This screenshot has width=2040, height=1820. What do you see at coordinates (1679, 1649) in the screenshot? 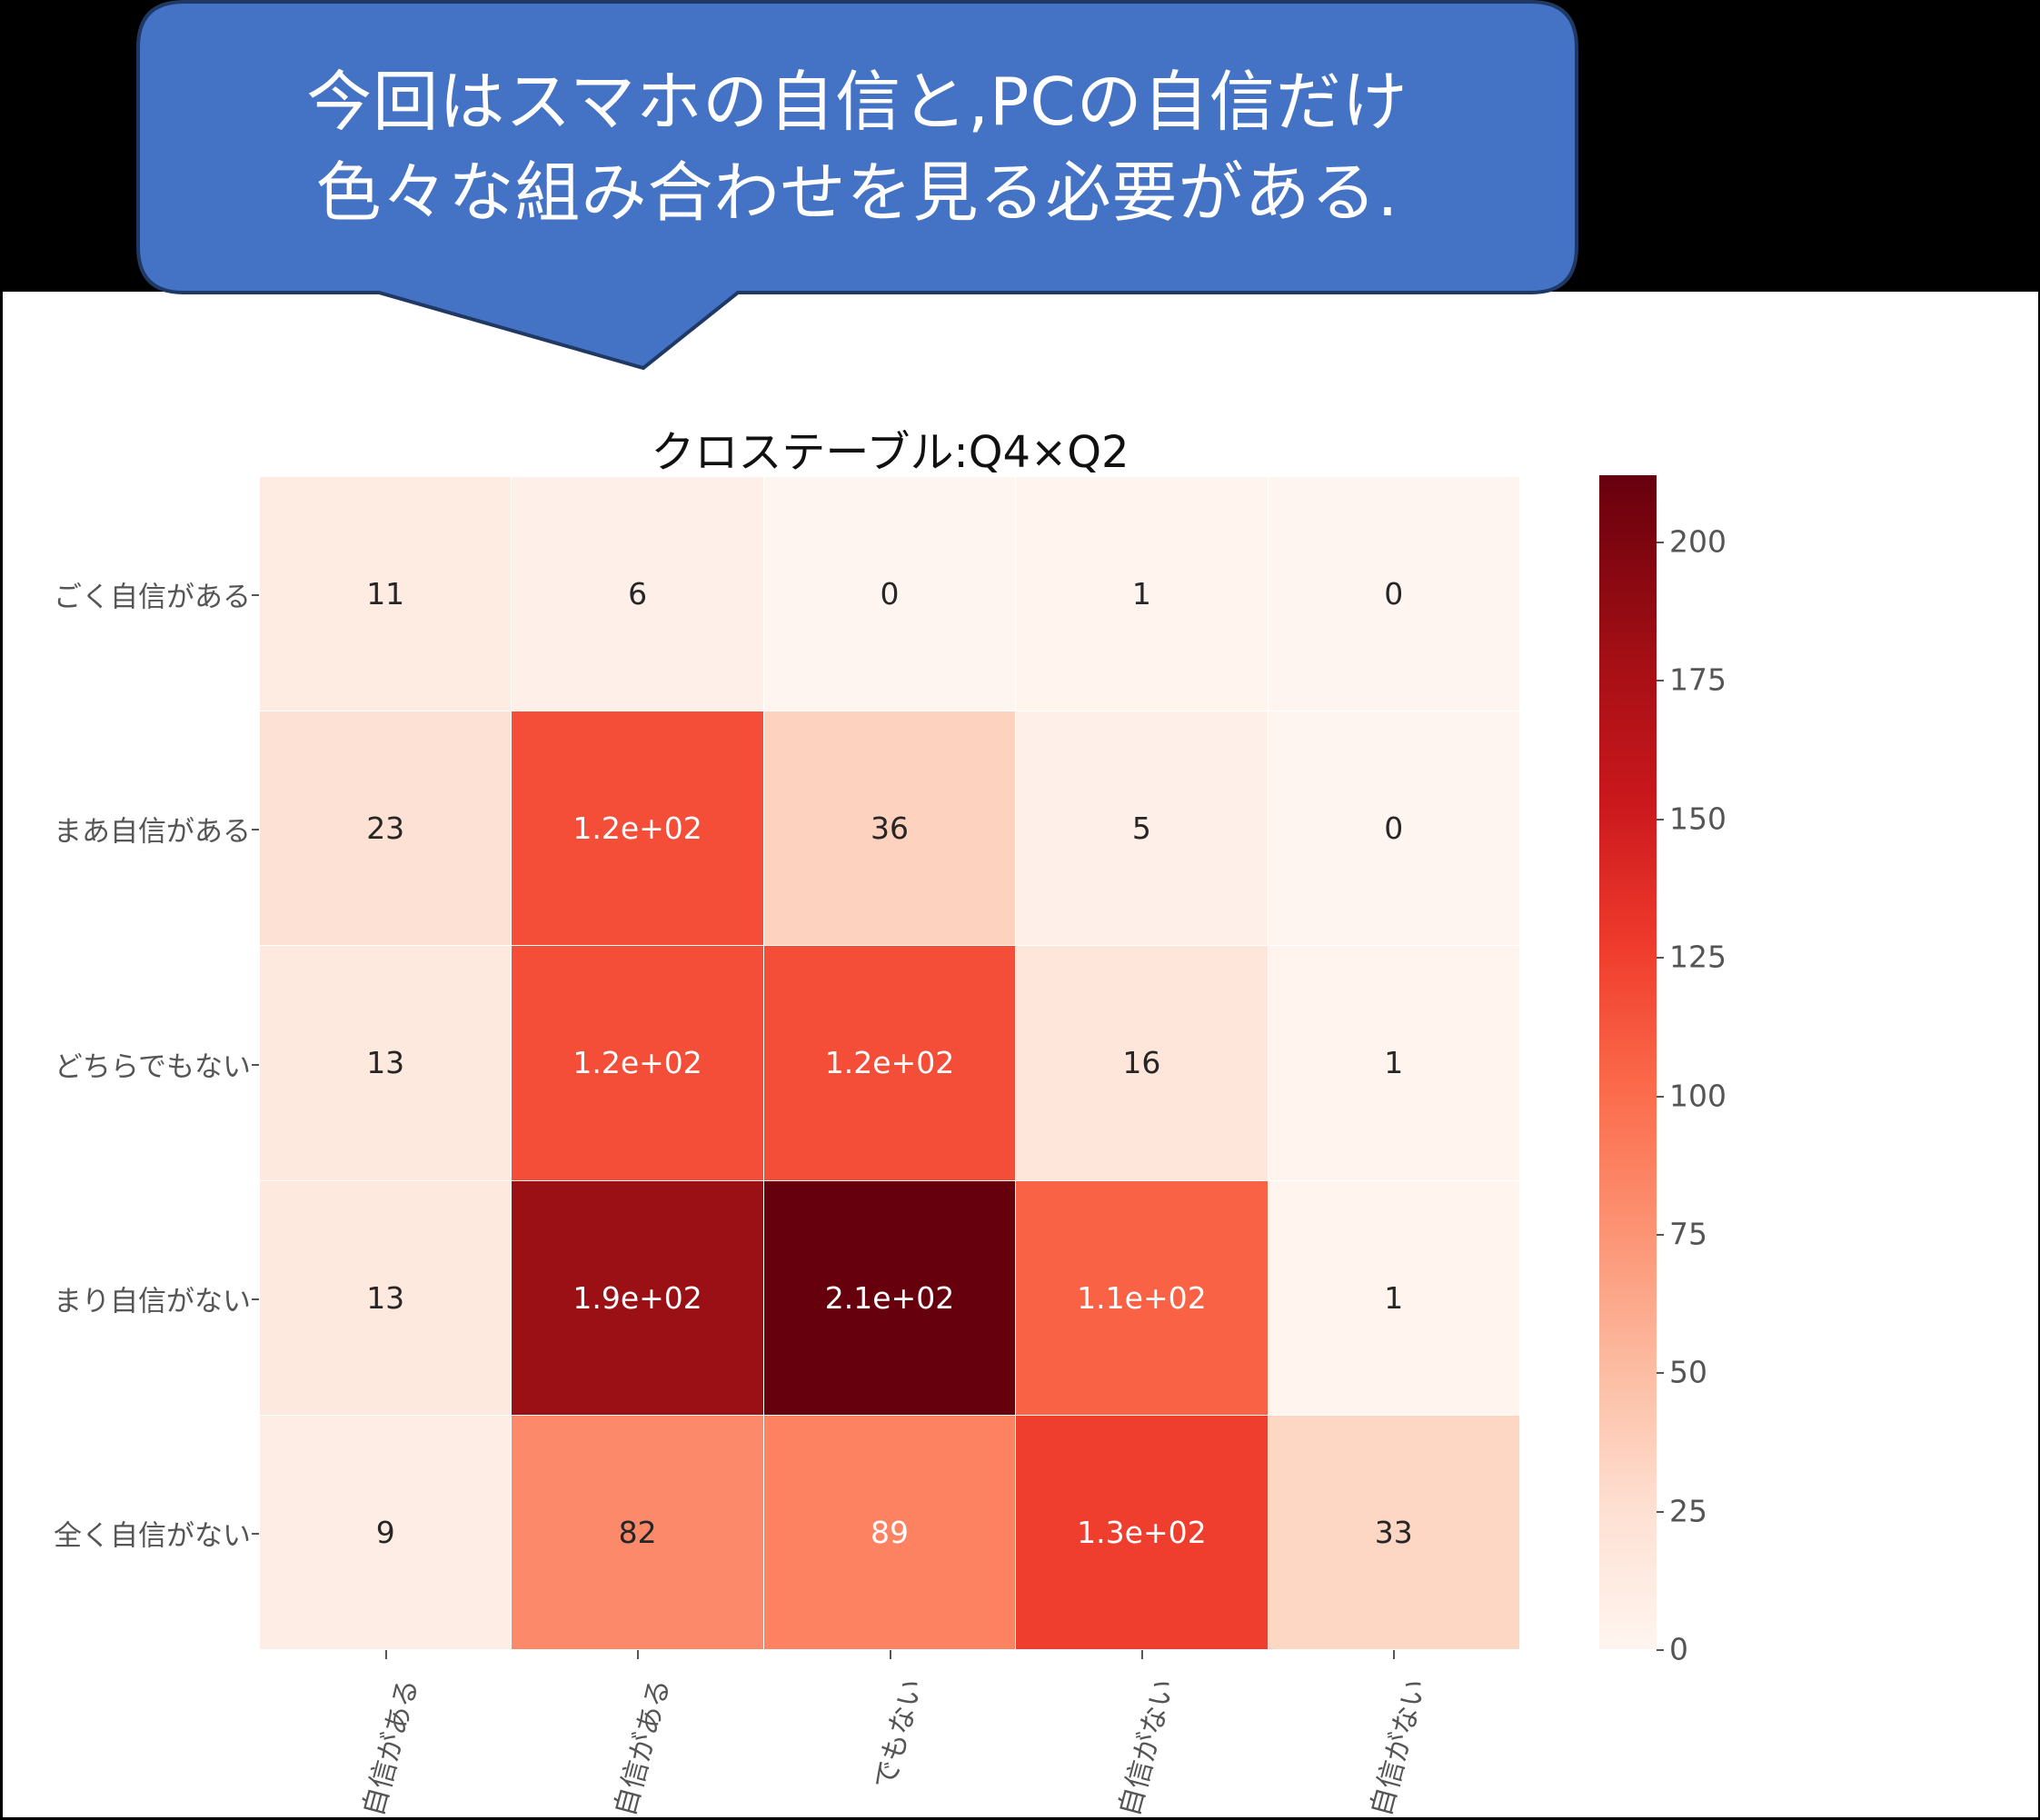
I see `colorbar-tick-label: 0` at bounding box center [1679, 1649].